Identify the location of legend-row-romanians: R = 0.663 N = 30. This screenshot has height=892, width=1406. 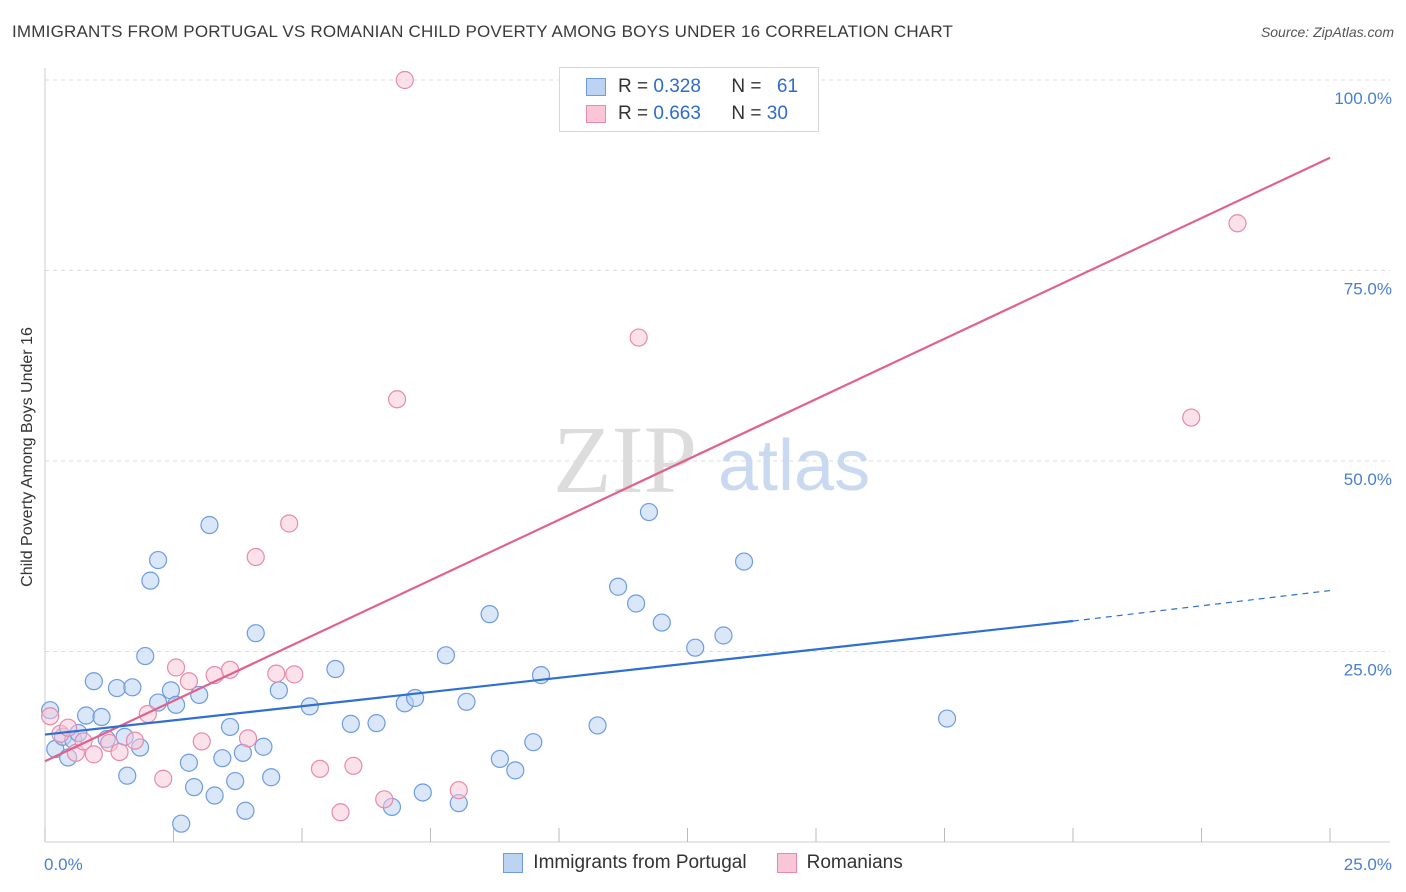
(689, 114).